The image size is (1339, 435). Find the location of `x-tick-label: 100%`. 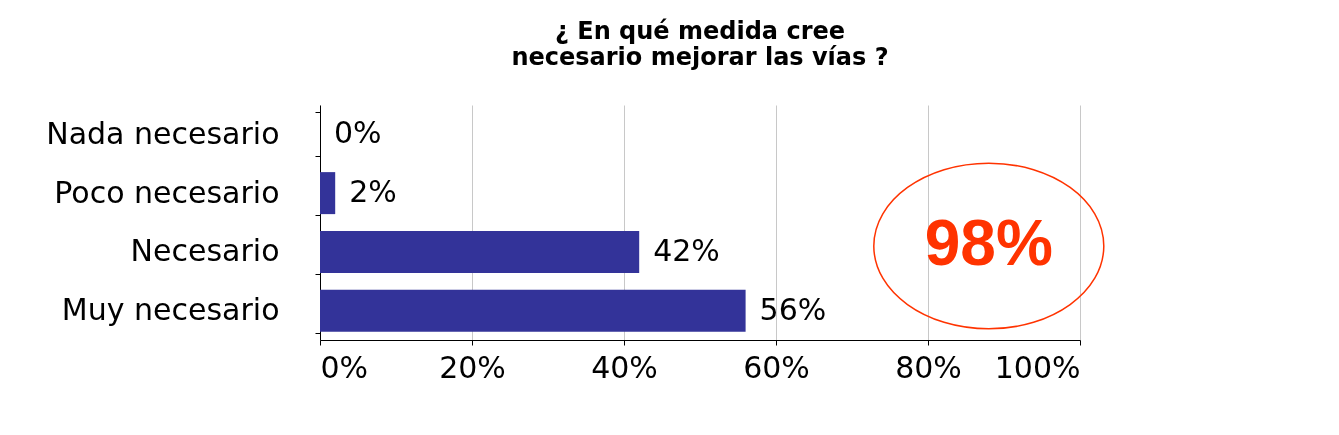

x-tick-label: 100% is located at coordinates (1037, 367).